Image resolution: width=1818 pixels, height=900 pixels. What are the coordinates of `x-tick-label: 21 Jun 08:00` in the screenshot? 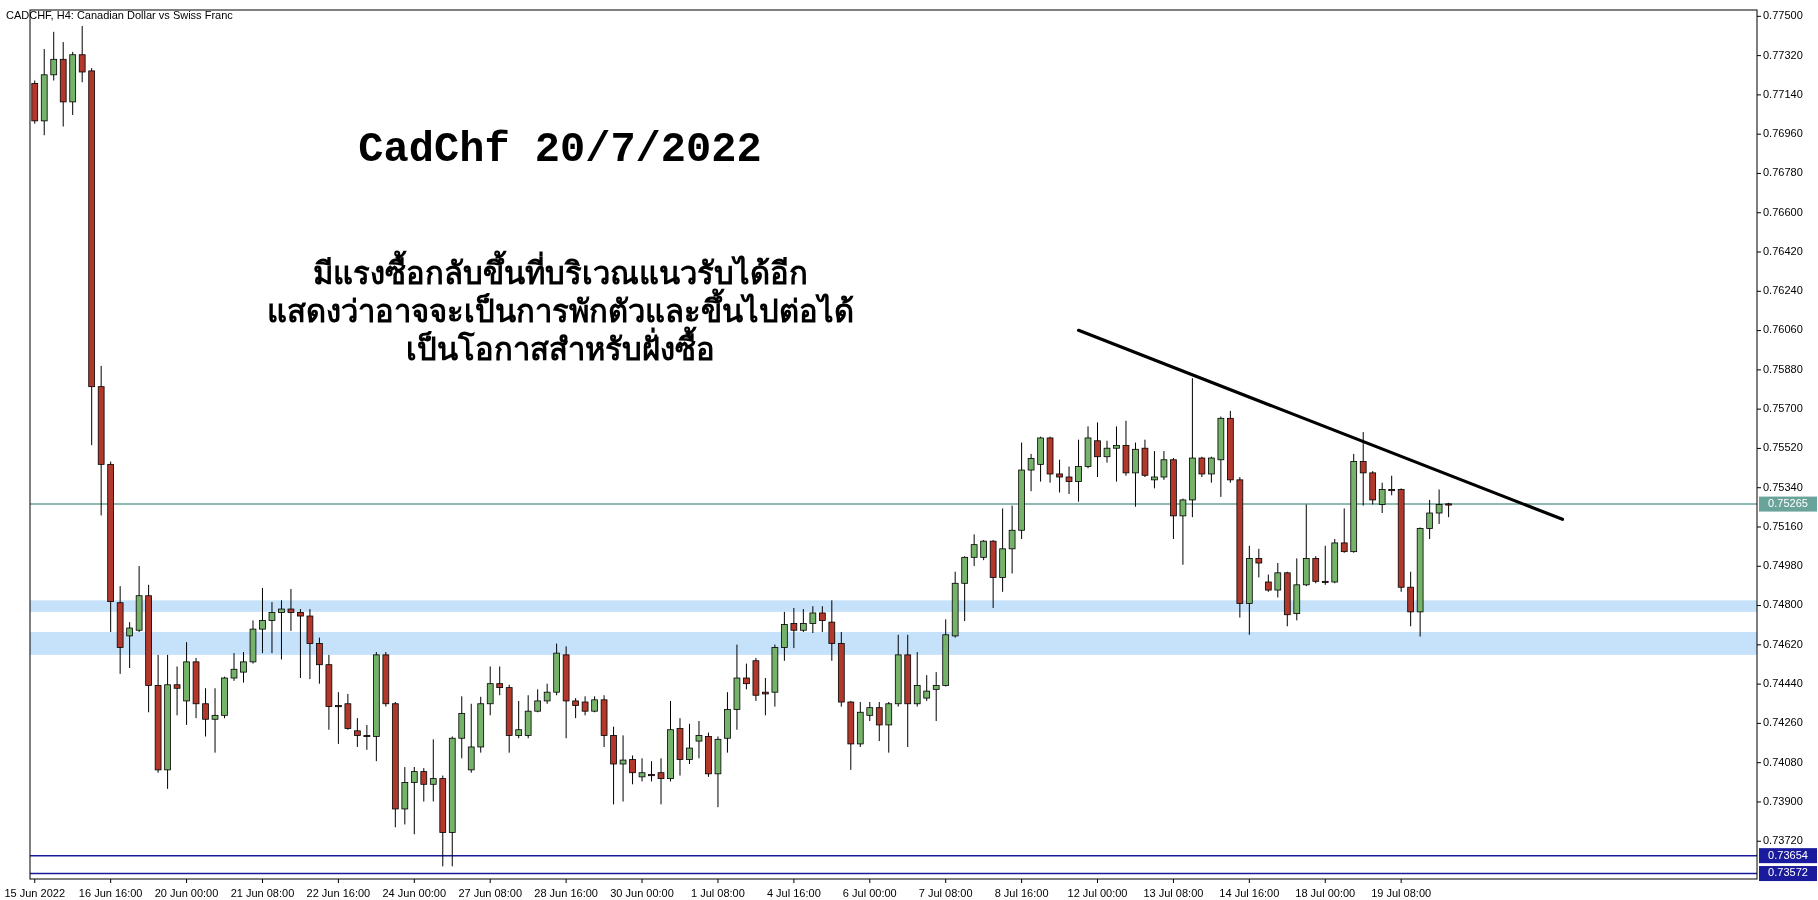 It's located at (262, 892).